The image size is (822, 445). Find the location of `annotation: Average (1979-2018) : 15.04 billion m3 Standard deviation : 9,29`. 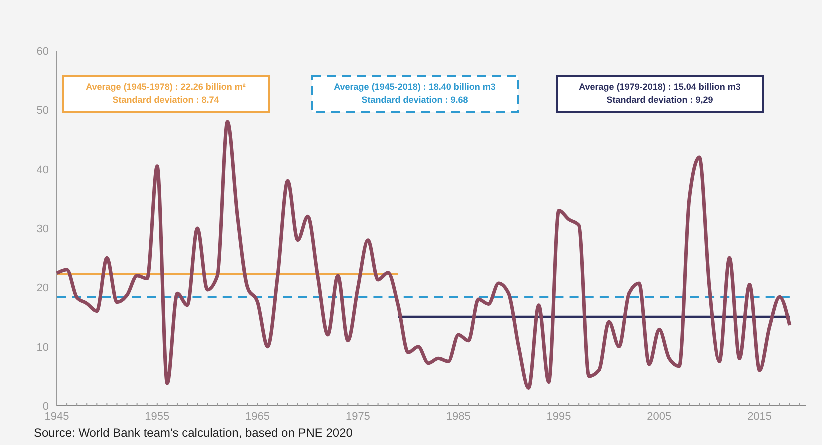

annotation: Average (1979-2018) : 15.04 billion m3 Standard deviation : 9,29 is located at coordinates (660, 93).